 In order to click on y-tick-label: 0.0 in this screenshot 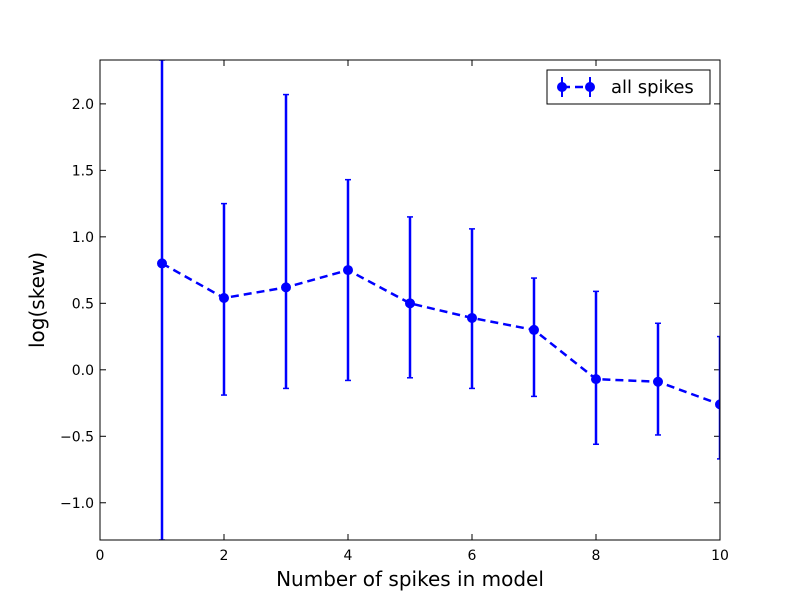, I will do `click(83, 371)`.